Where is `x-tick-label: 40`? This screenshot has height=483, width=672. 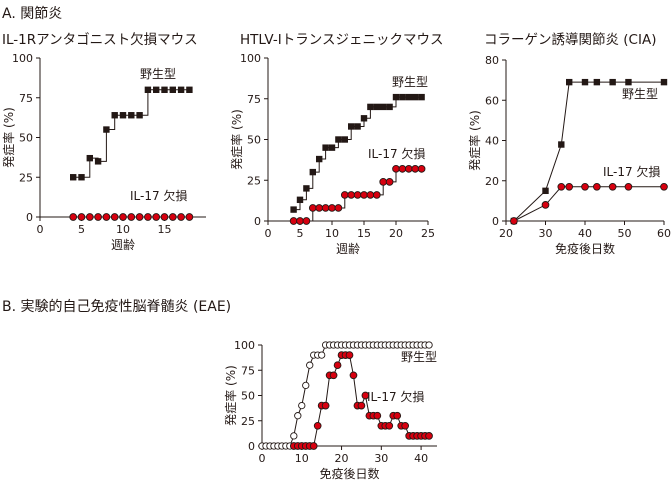
x-tick-label: 40 is located at coordinates (421, 458).